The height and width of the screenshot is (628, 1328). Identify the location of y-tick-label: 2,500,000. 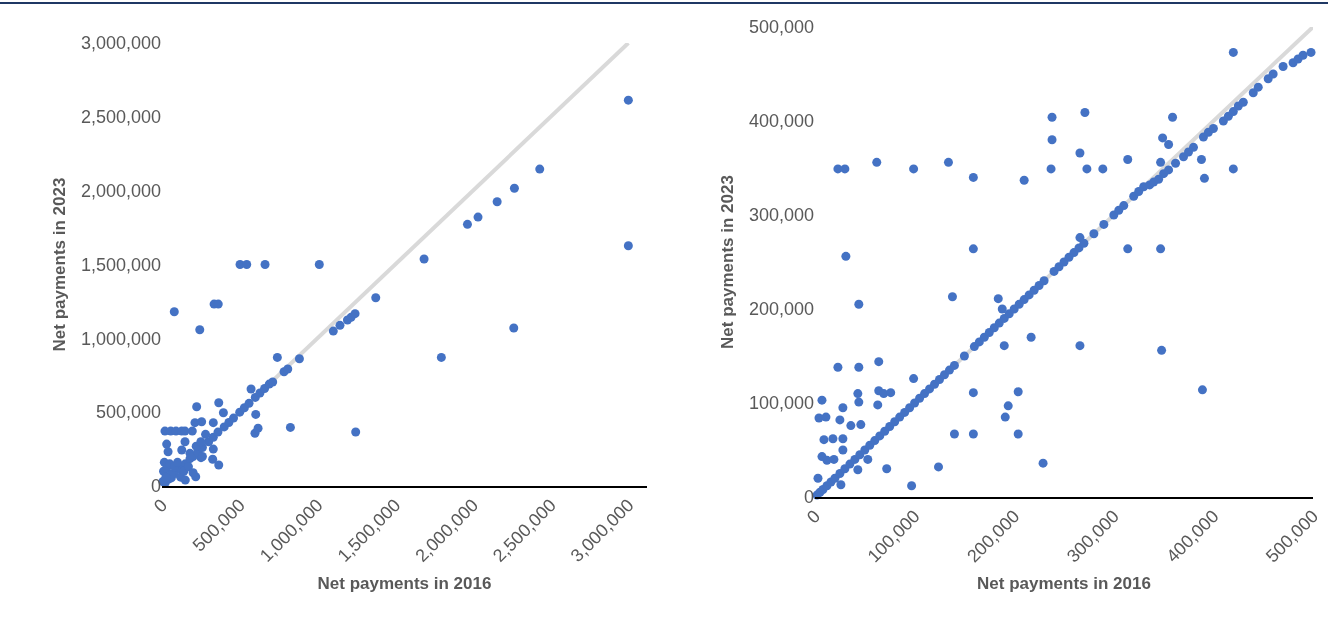
(120, 117).